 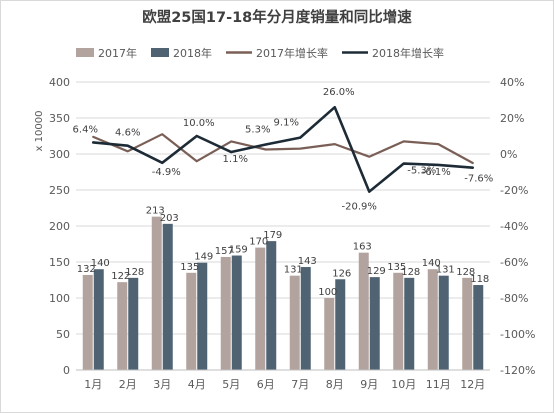 I want to click on line-label: -4.9%, so click(x=166, y=172).